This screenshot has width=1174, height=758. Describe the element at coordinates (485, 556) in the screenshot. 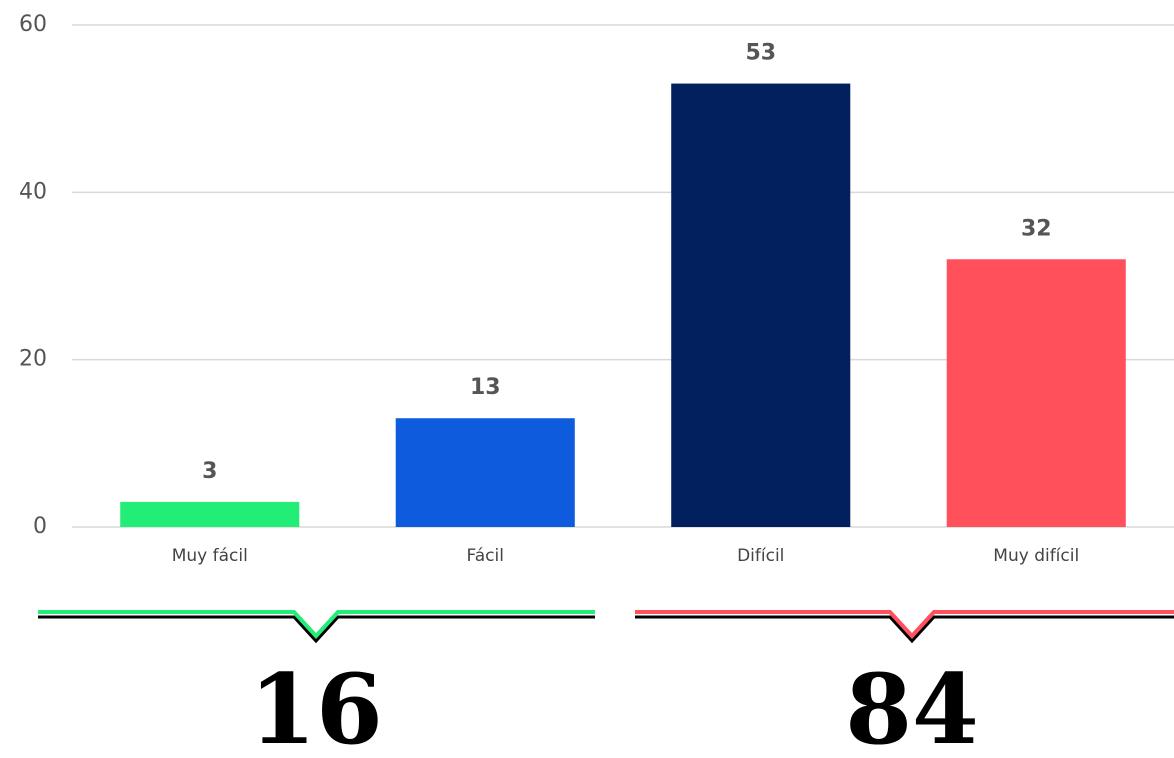

I see `x-tick-label: Fácil` at that location.